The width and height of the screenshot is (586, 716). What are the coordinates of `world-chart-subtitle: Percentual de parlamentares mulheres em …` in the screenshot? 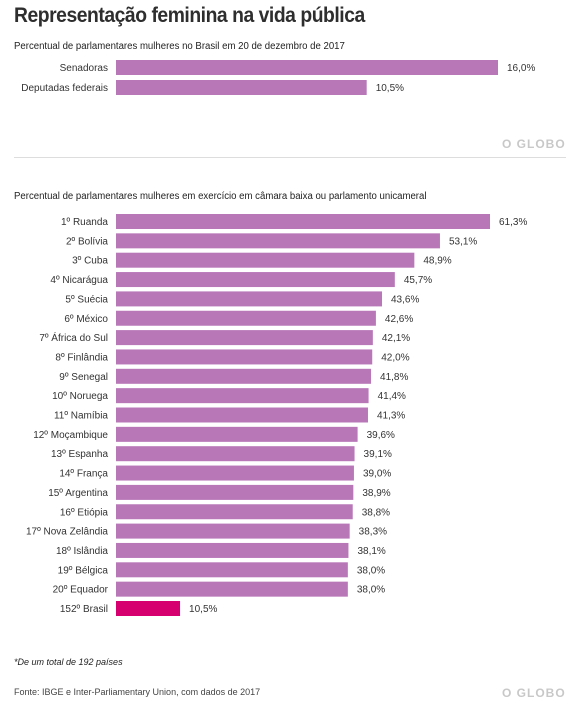 It's located at (220, 196).